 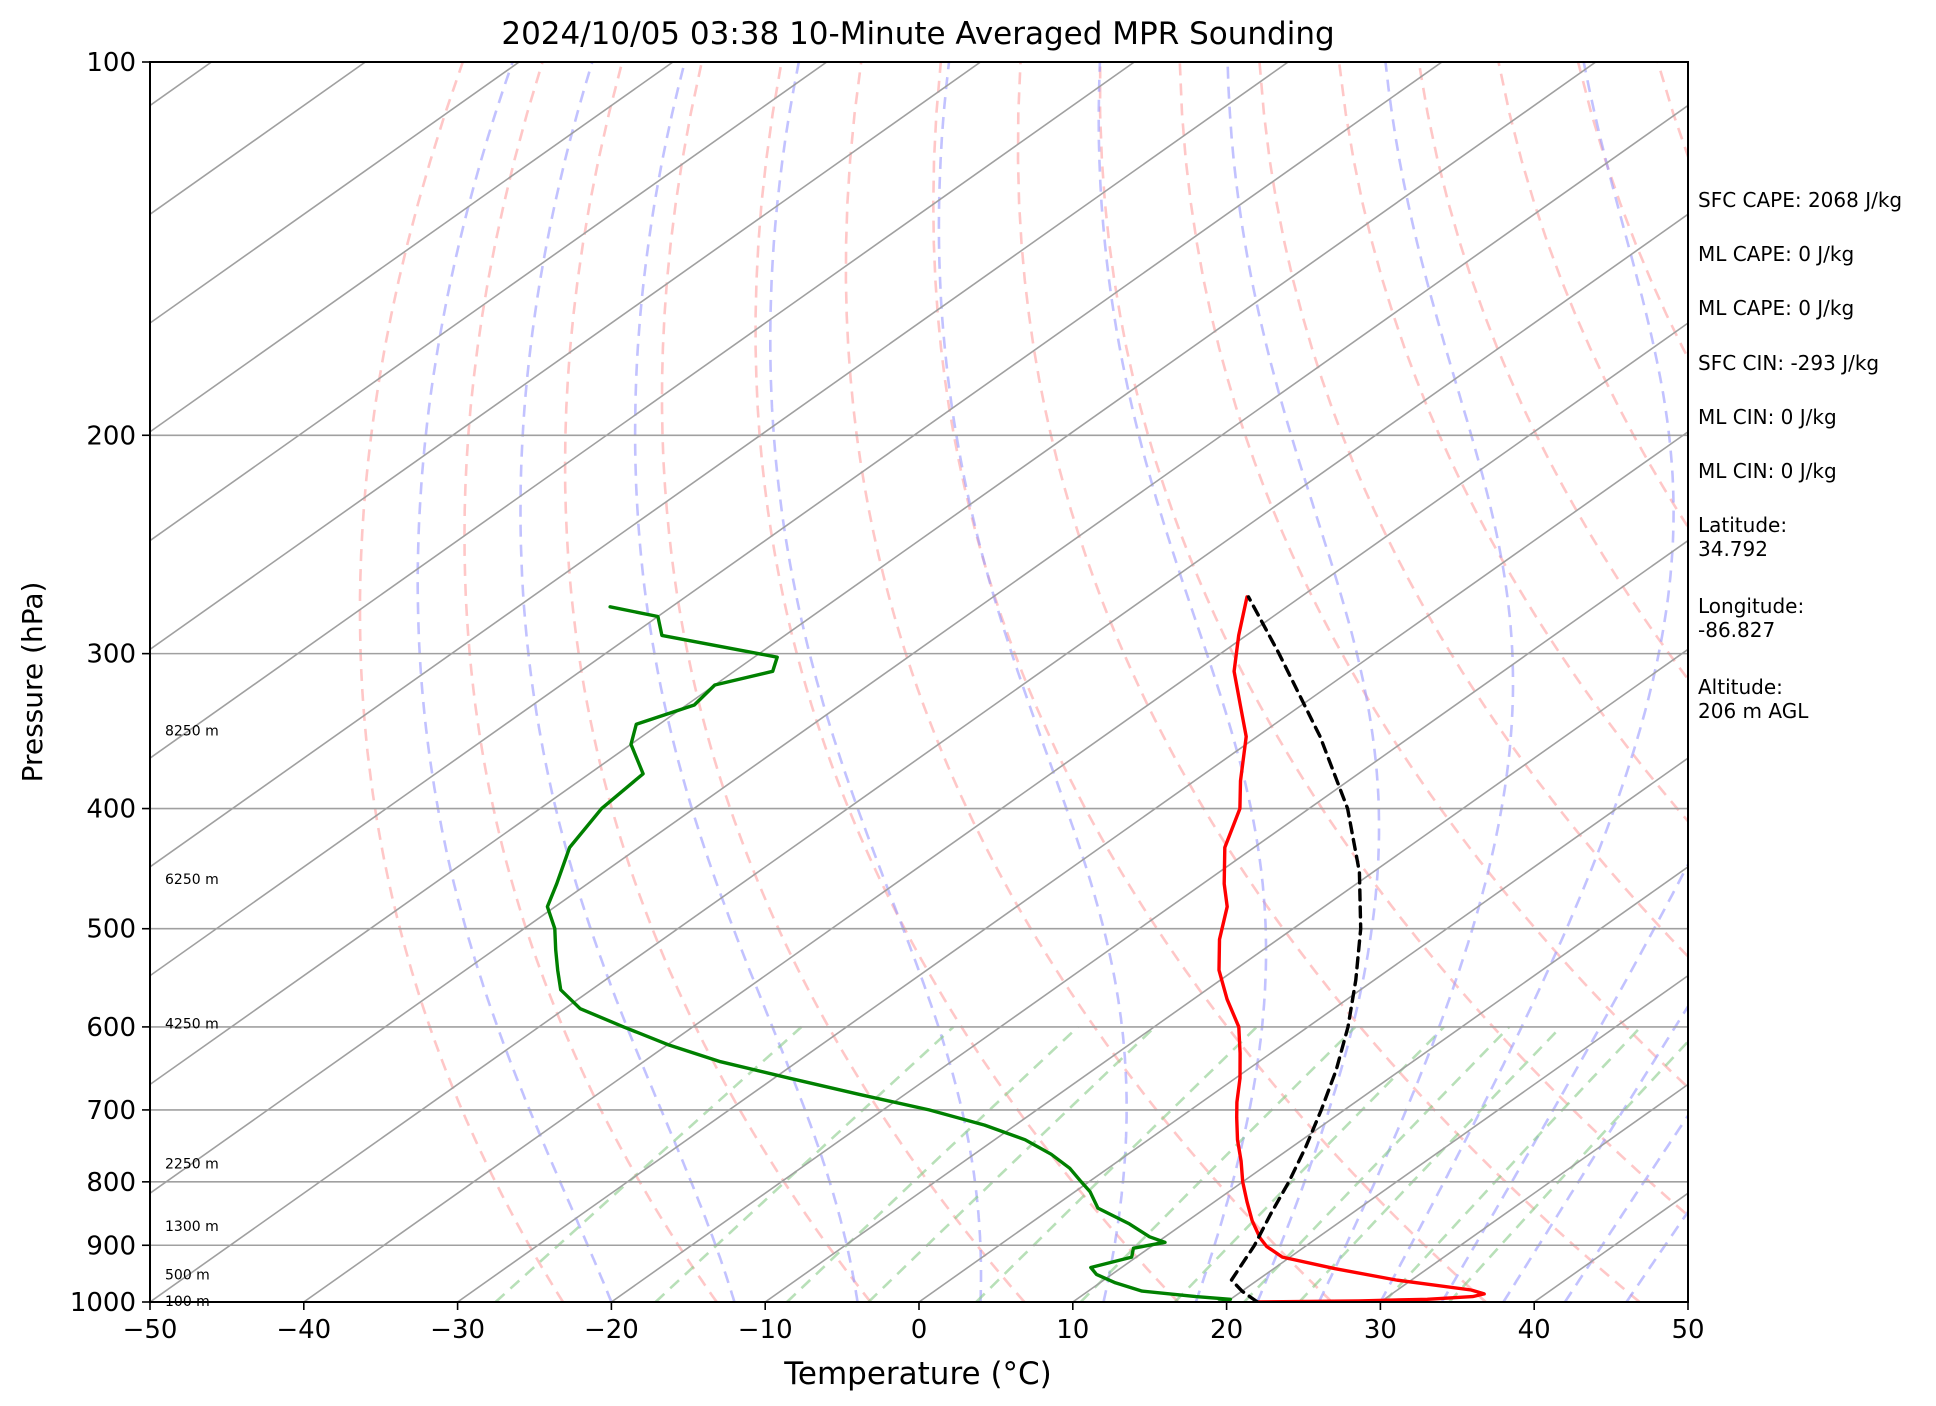 I want to click on x-tick-label: 30, so click(x=1380, y=1330).